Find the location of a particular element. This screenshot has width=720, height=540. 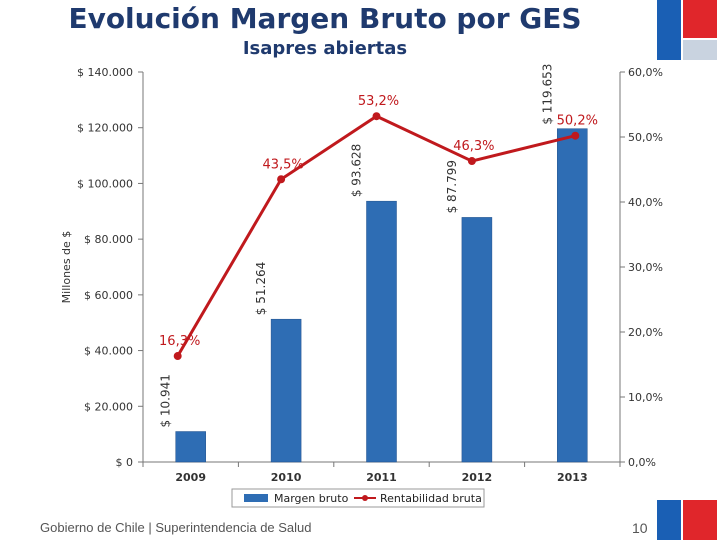

y2-tick-label: 30,0% is located at coordinates (645, 267).